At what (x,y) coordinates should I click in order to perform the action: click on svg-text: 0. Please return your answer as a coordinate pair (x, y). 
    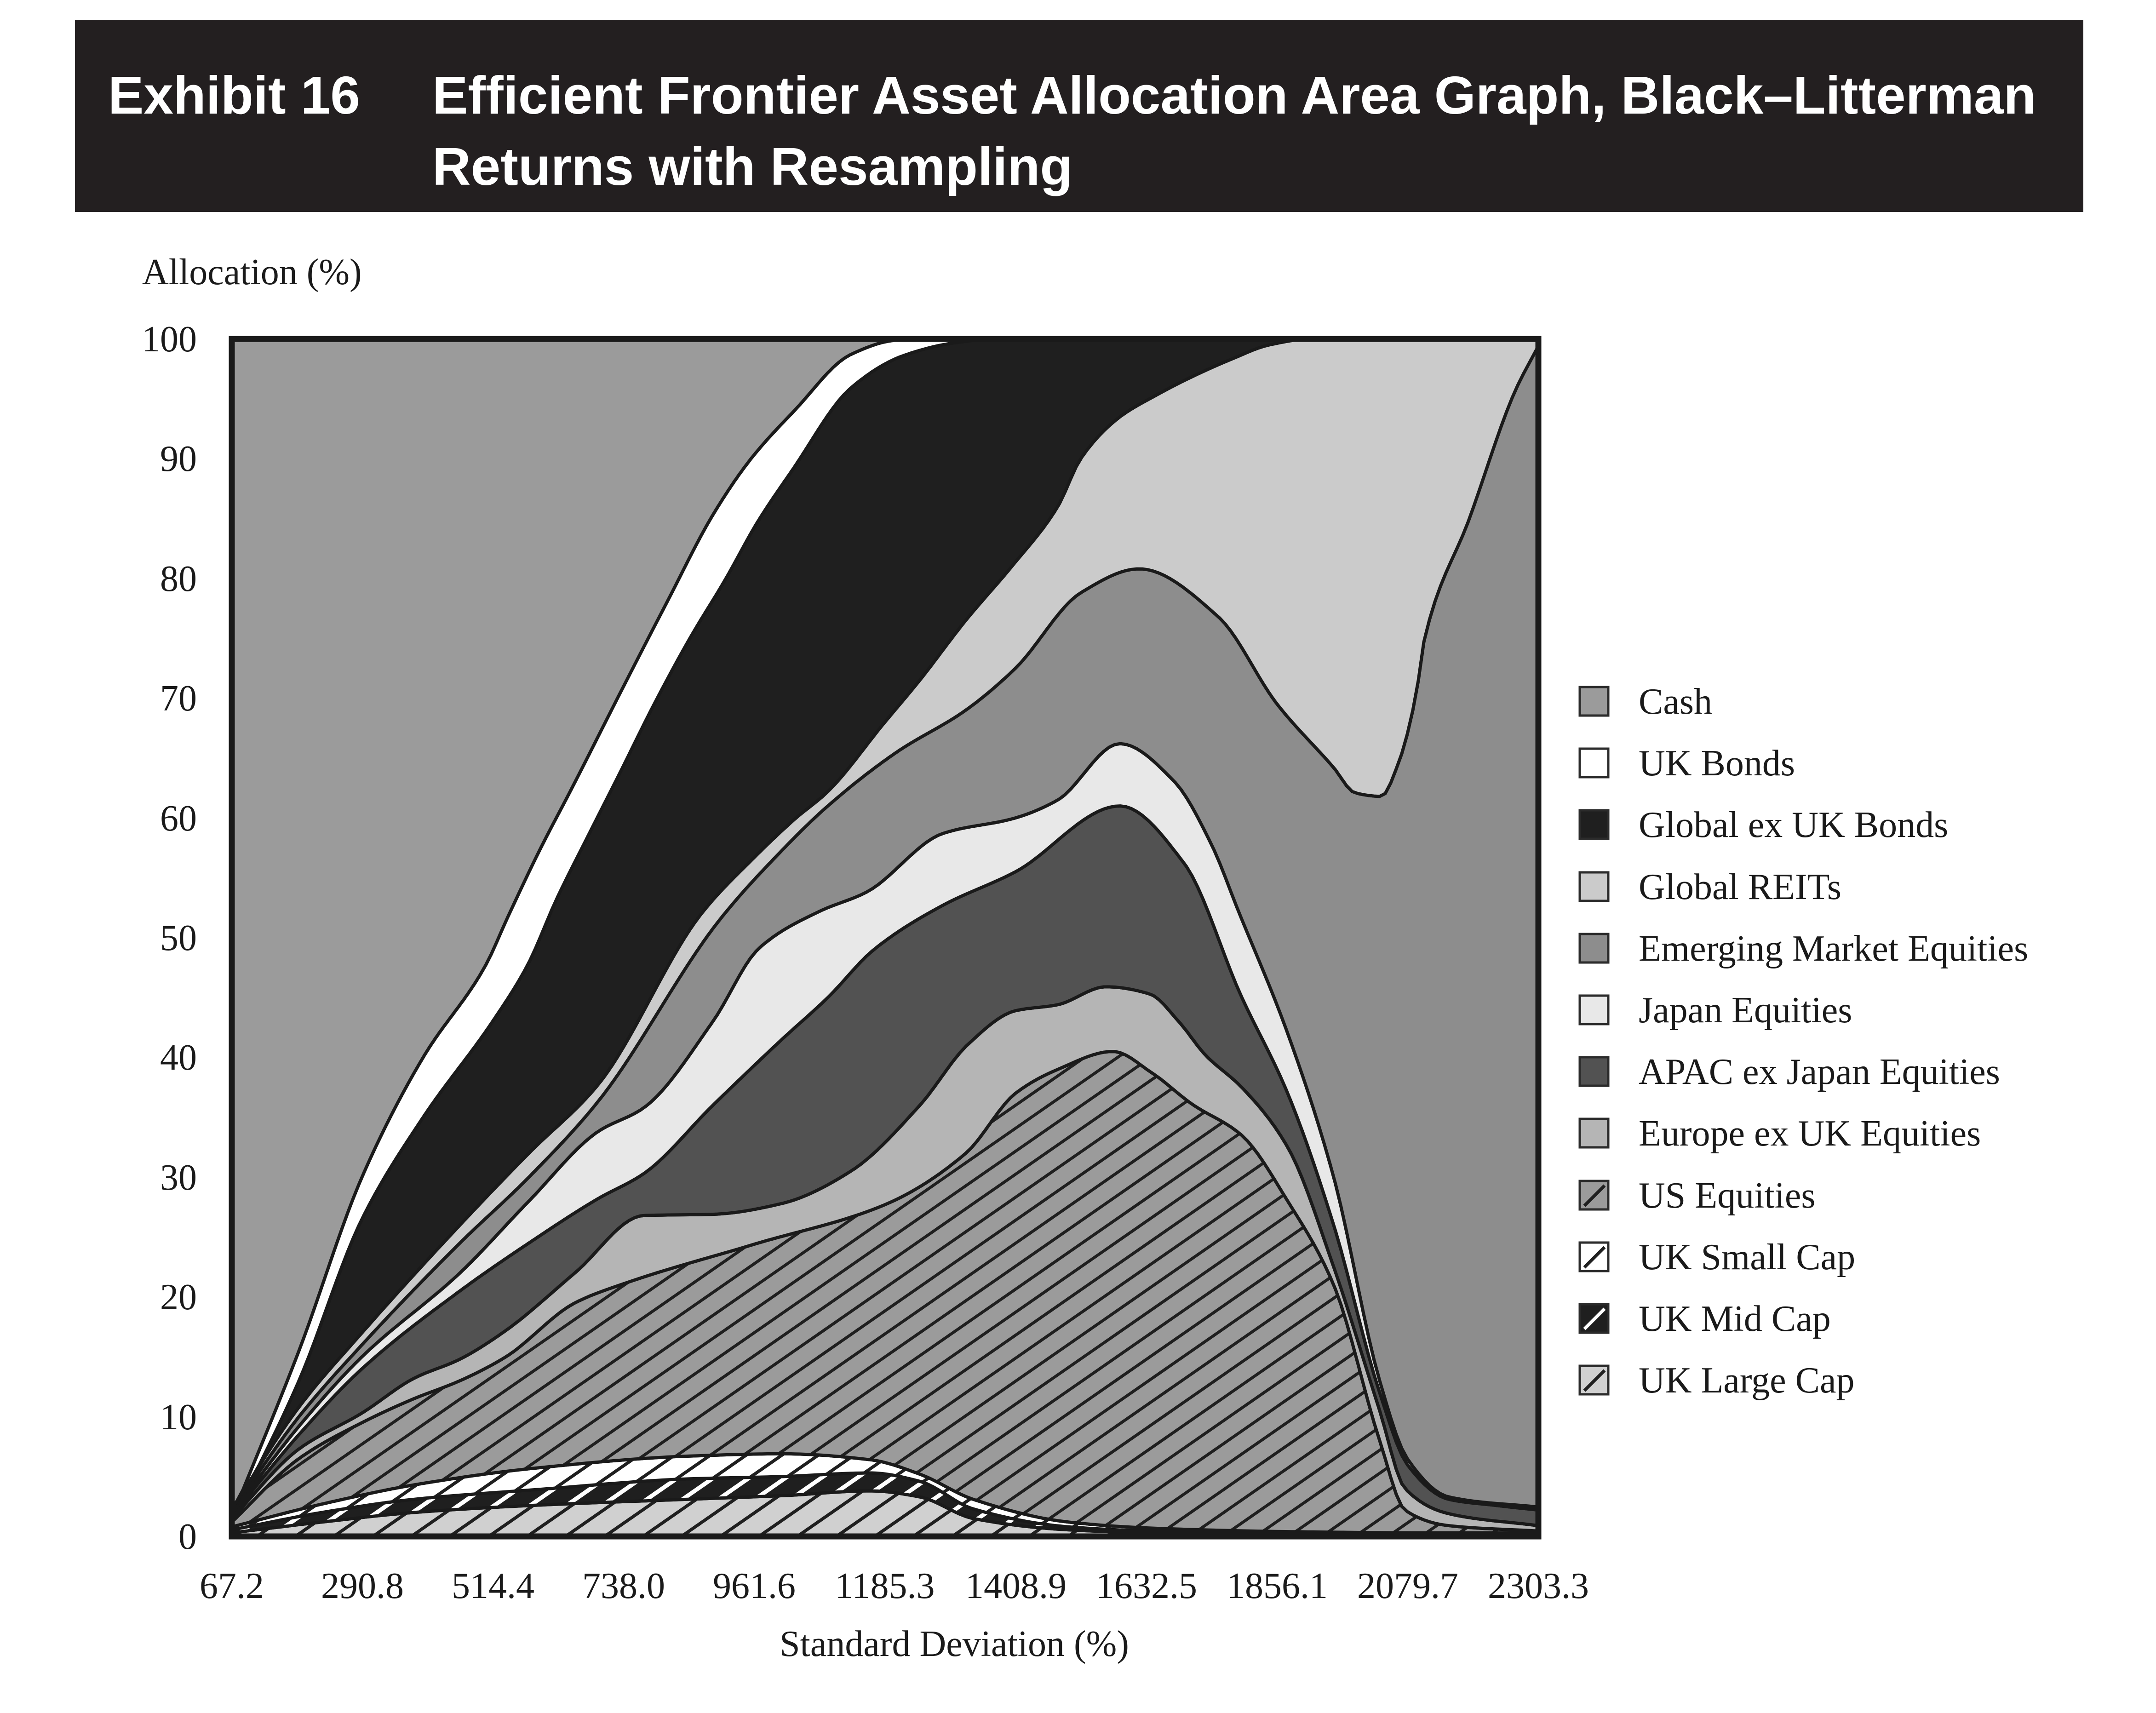
    Looking at the image, I should click on (188, 1537).